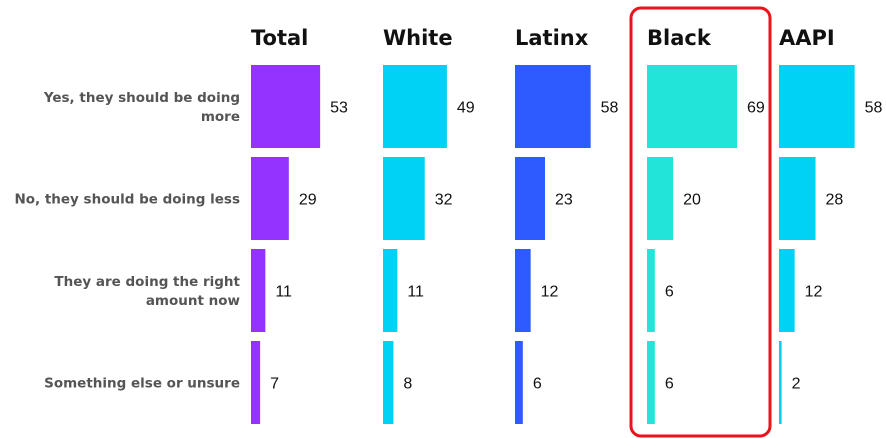  What do you see at coordinates (692, 200) in the screenshot?
I see `bar-value-label: 20` at bounding box center [692, 200].